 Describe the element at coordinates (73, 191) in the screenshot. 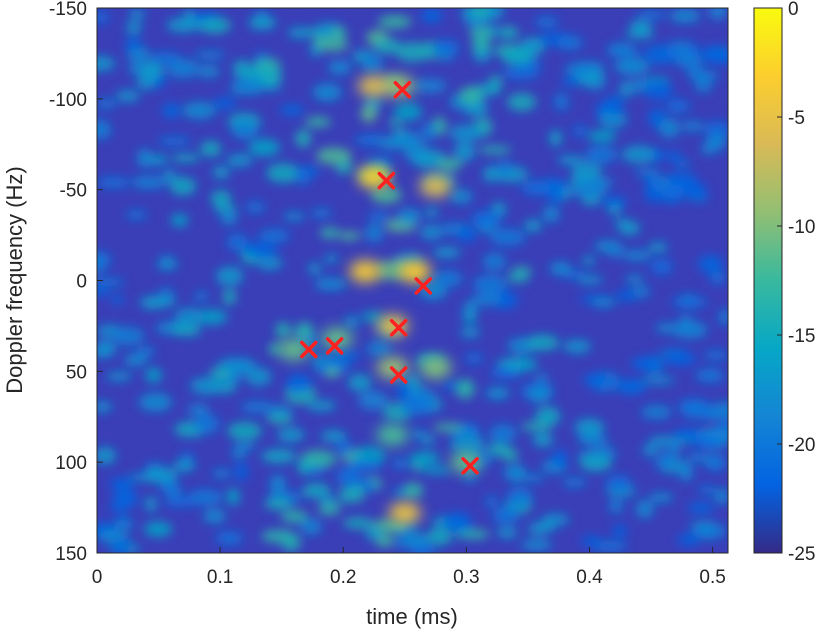

I see `y-tick-label: -50` at that location.